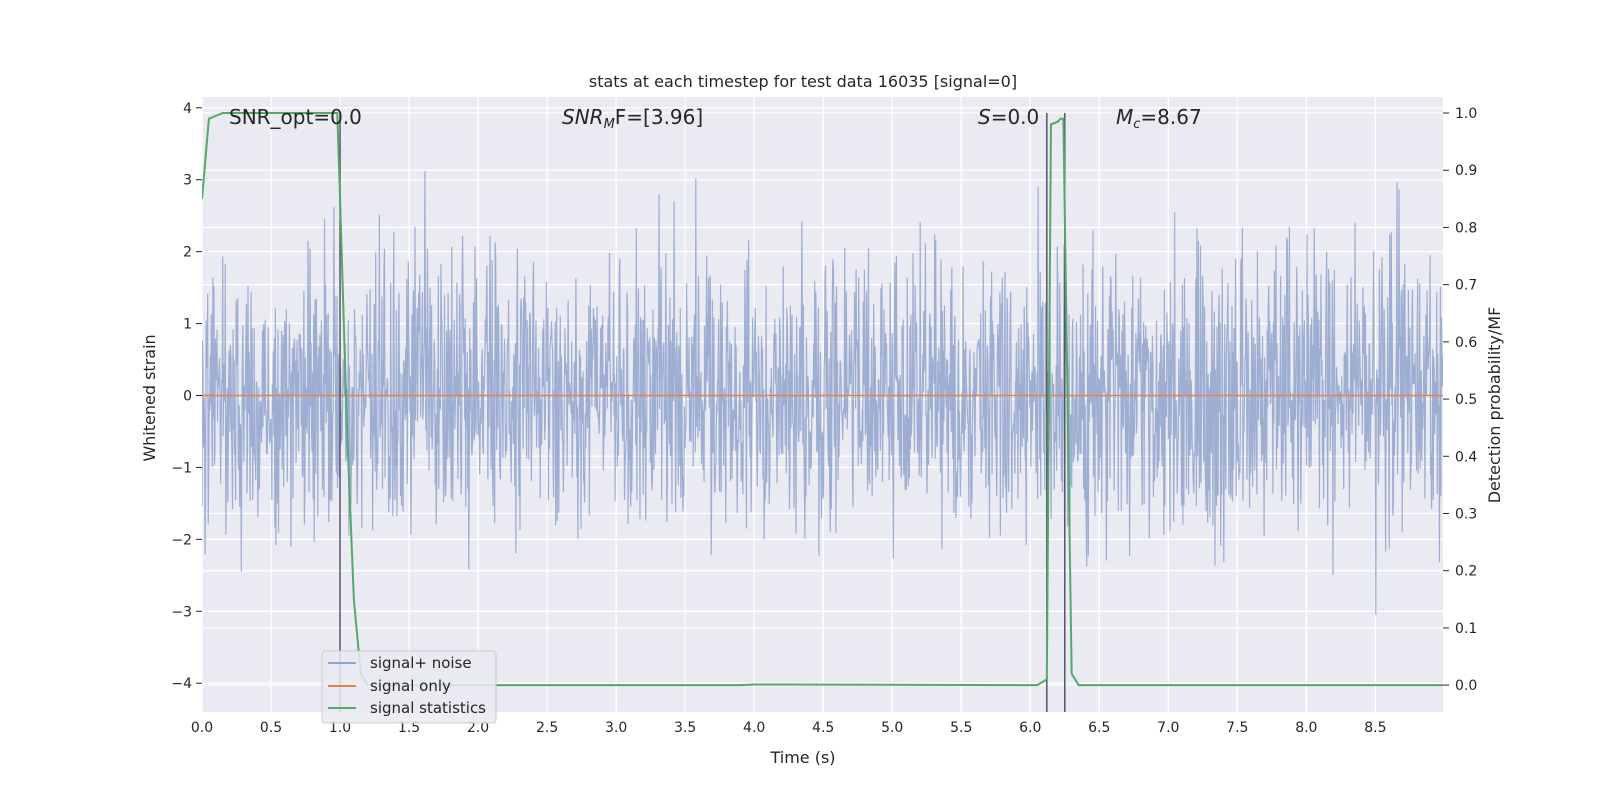 The width and height of the screenshot is (1600, 800). Describe the element at coordinates (1136, 124) in the screenshot. I see `mc-sub: c` at that location.